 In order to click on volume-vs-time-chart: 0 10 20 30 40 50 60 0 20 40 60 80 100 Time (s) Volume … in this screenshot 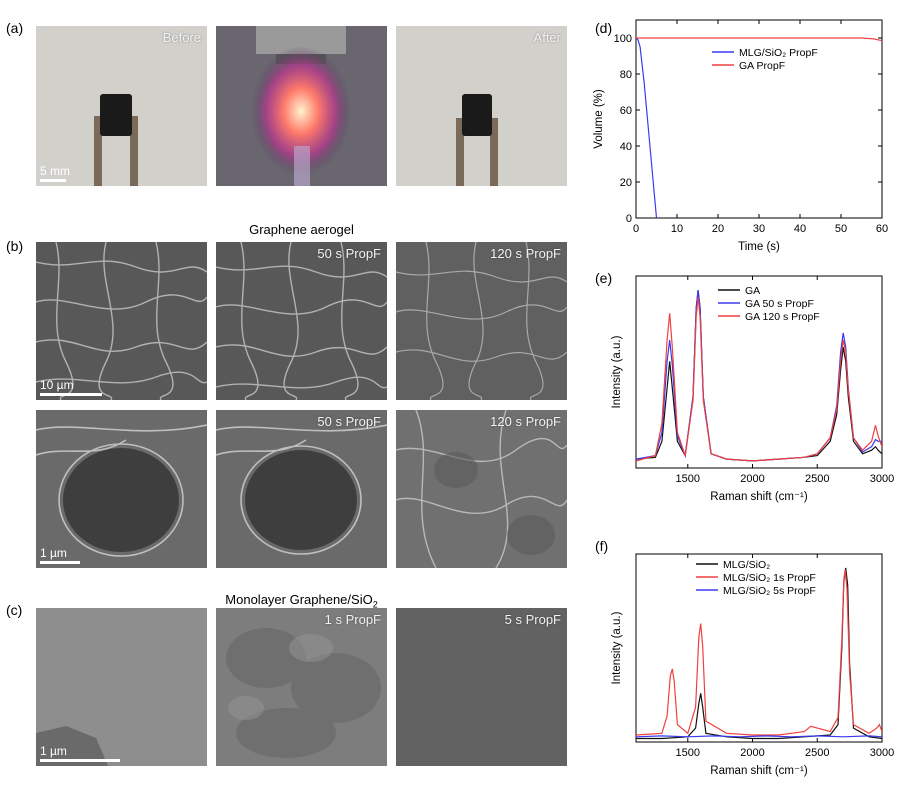, I will do `click(740, 136)`.